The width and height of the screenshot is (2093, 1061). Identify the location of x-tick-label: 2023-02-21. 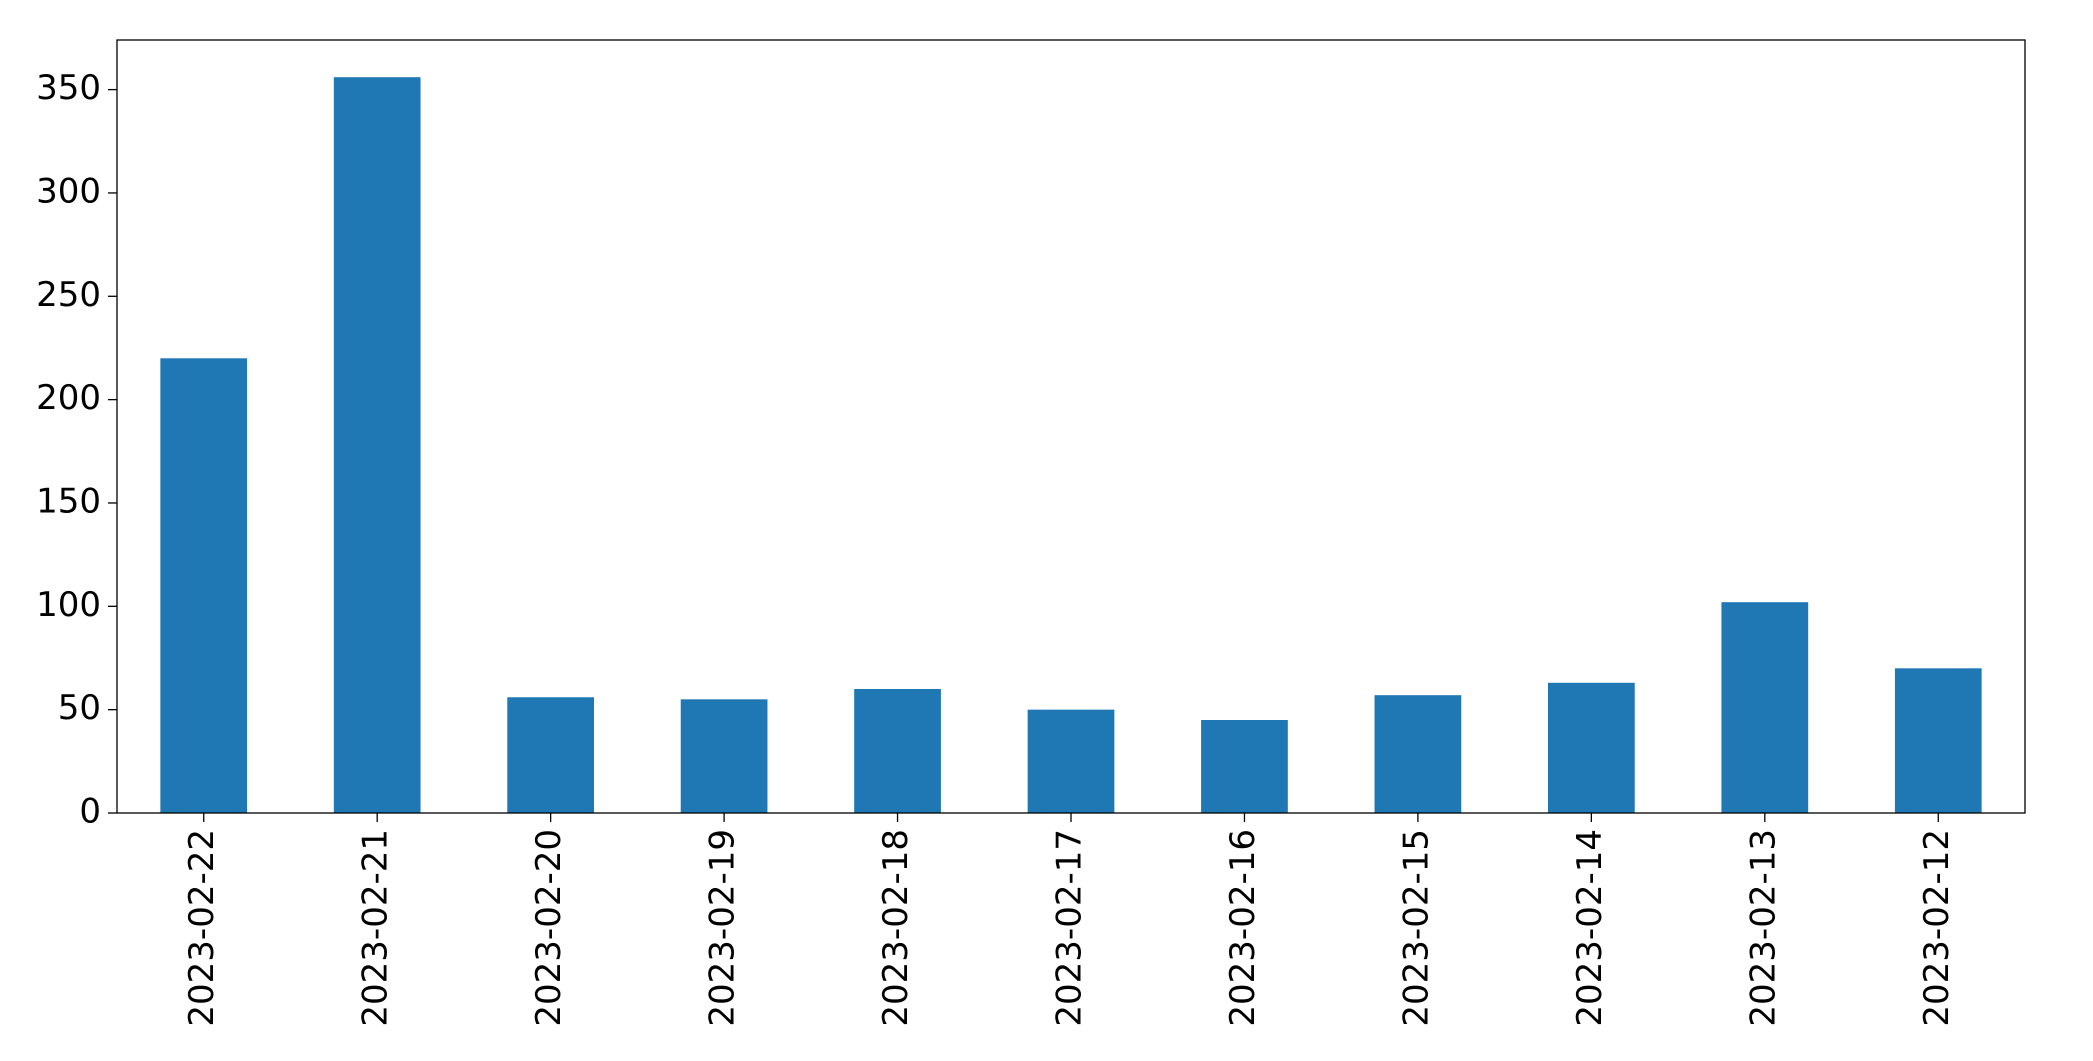
(376, 928).